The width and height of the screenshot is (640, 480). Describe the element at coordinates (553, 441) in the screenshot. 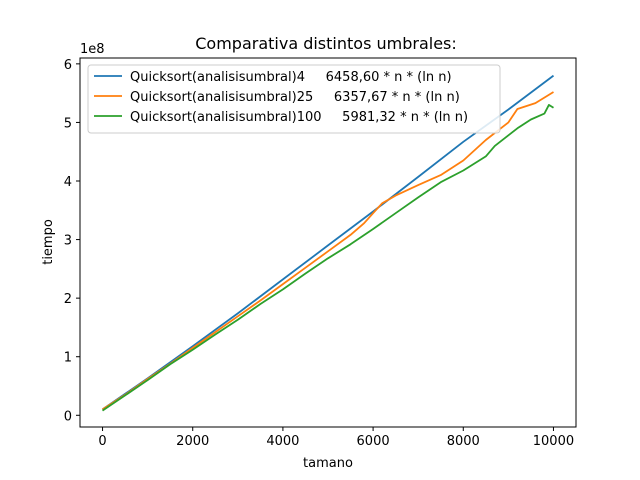

I see `x-tick-label: 10000` at that location.